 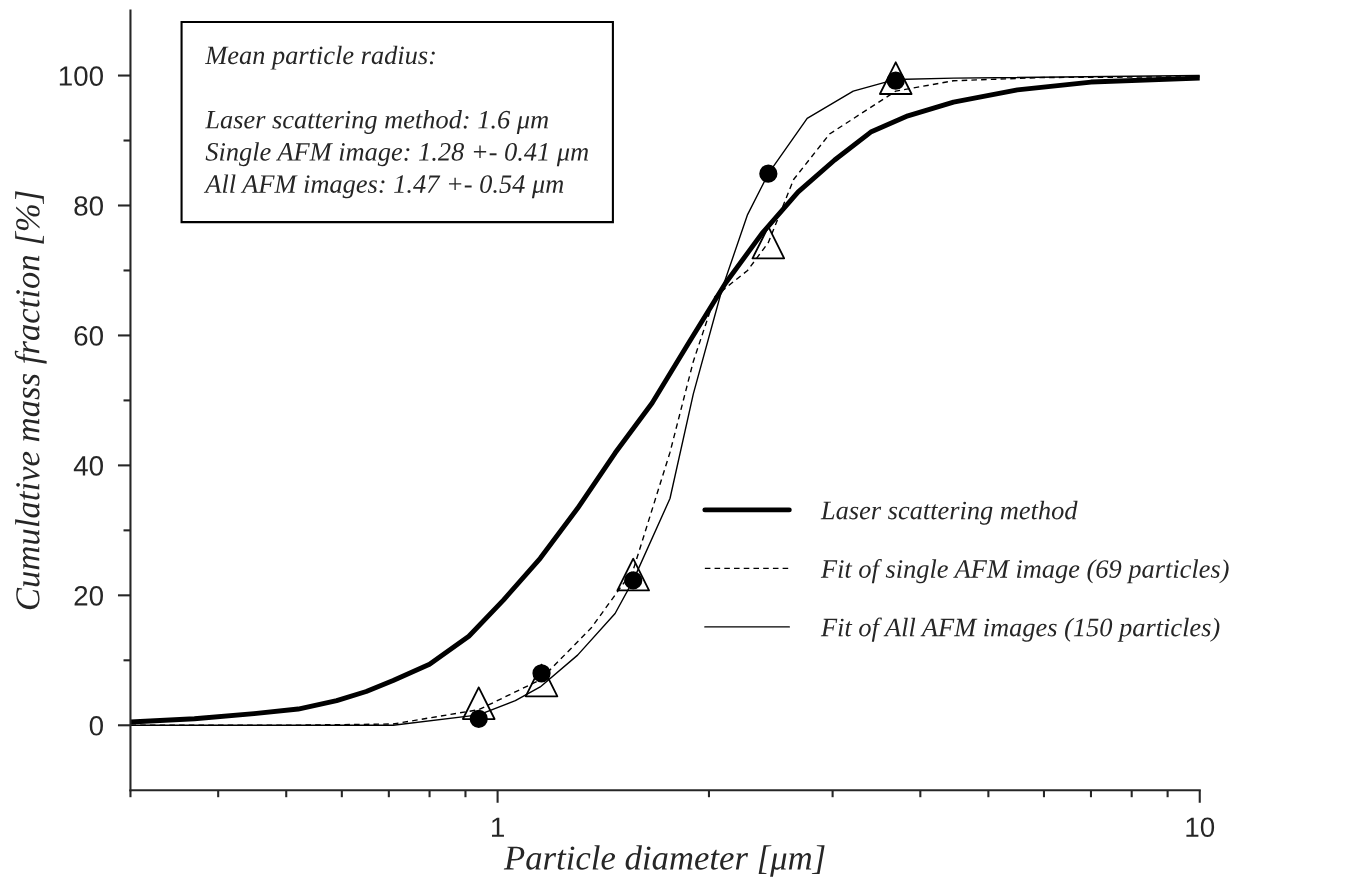 What do you see at coordinates (1020, 629) in the screenshot?
I see `legend-label: Fit of All AFM images (150 particles)` at bounding box center [1020, 629].